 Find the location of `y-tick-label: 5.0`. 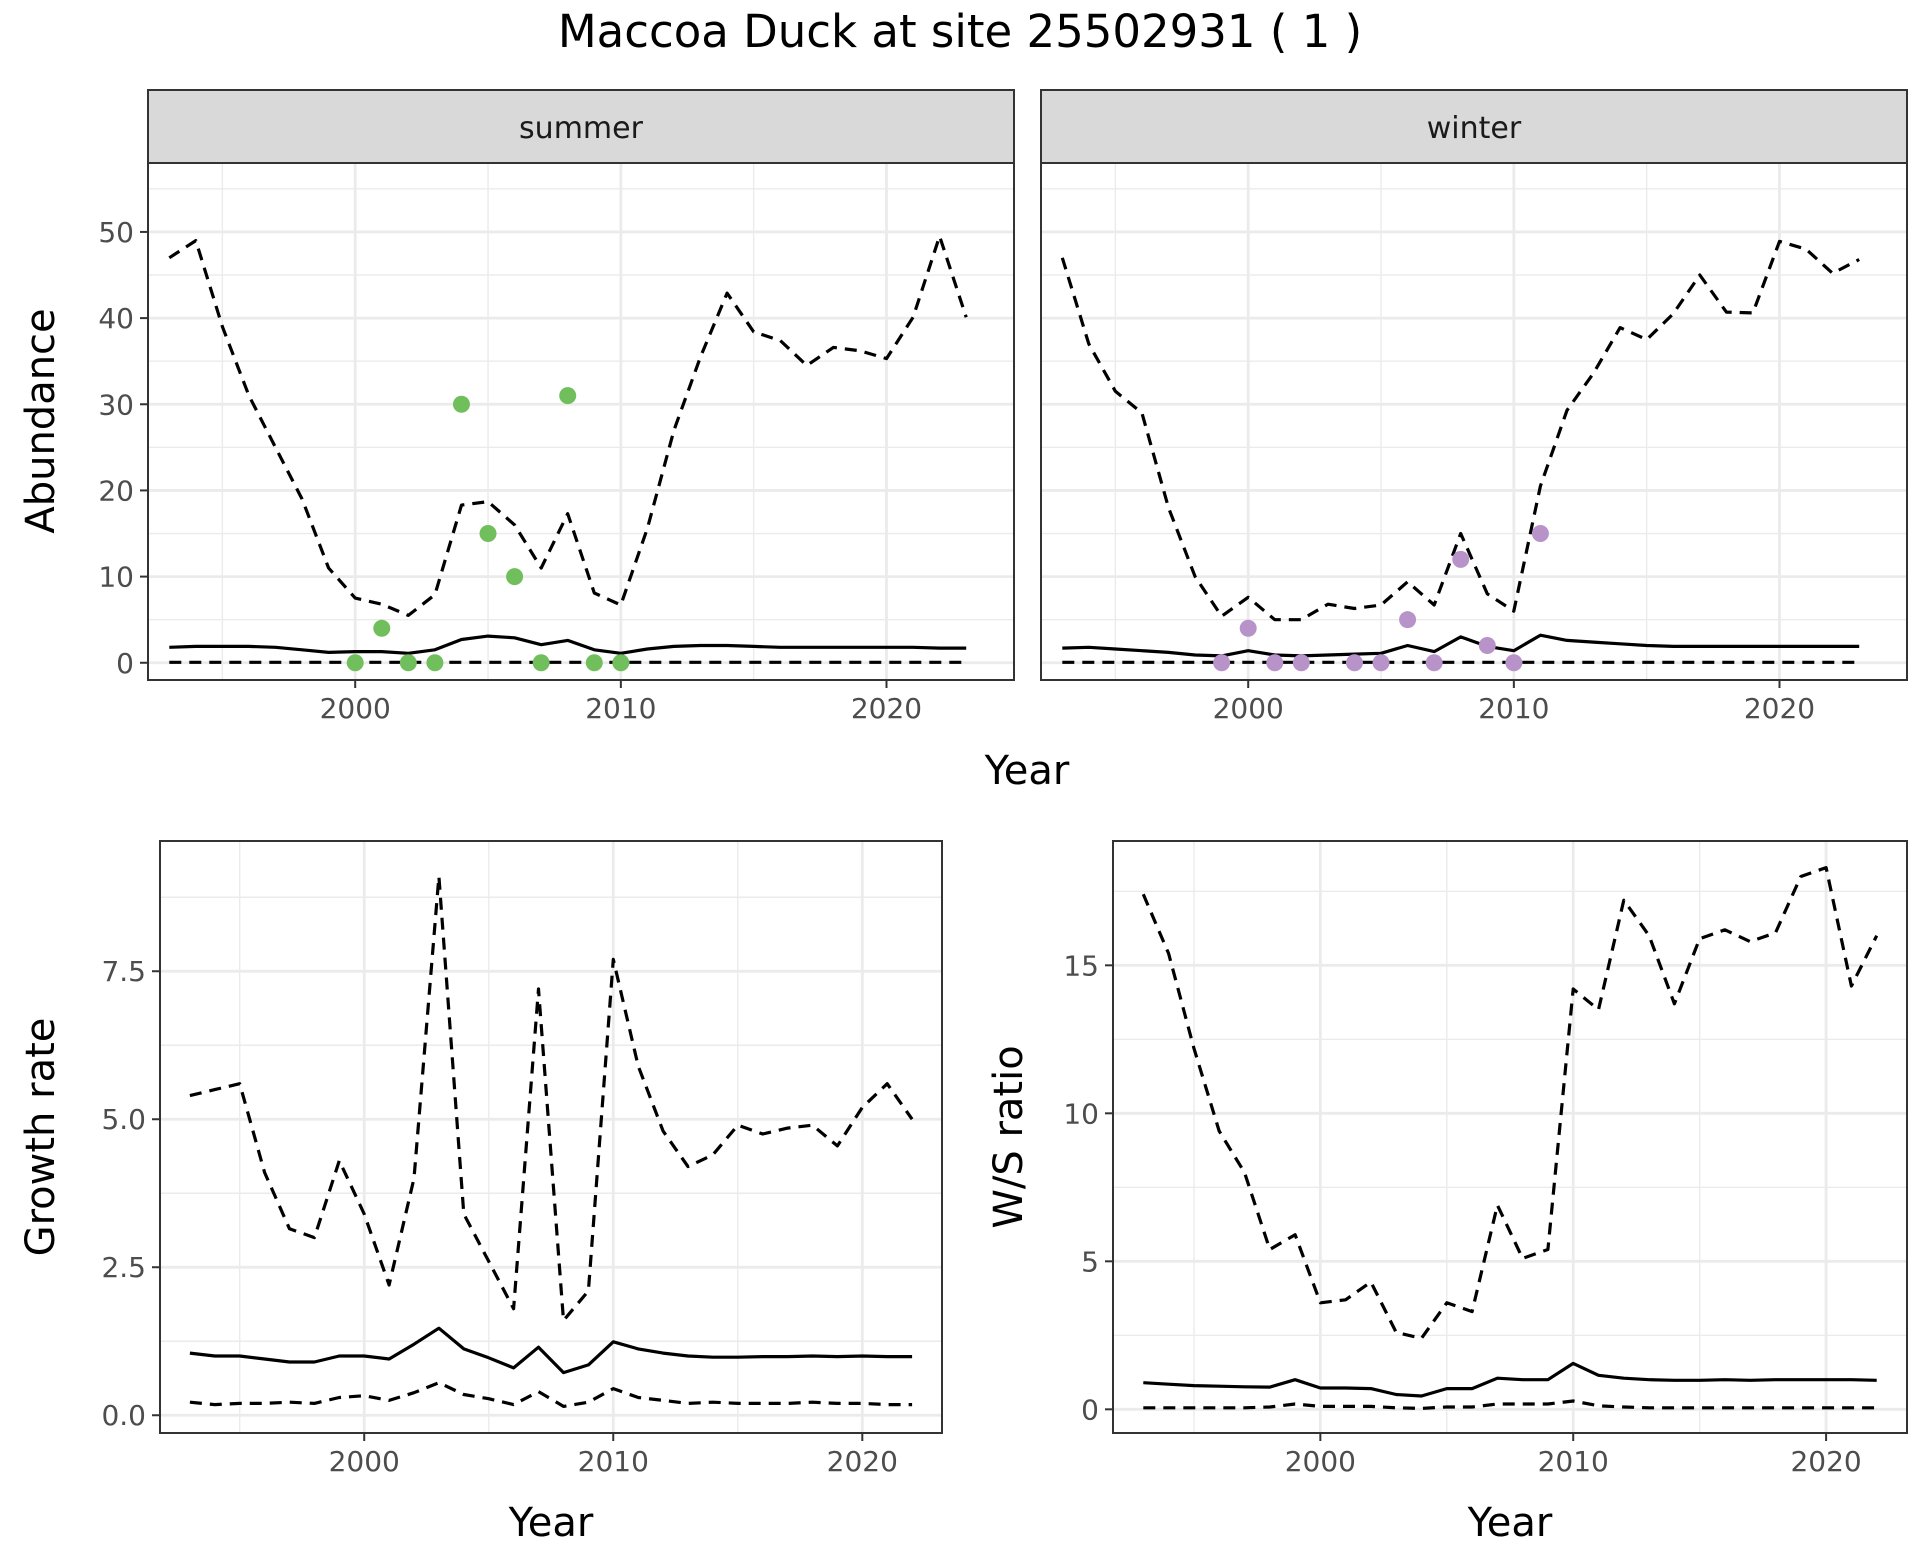

y-tick-label: 5.0 is located at coordinates (123, 1119).